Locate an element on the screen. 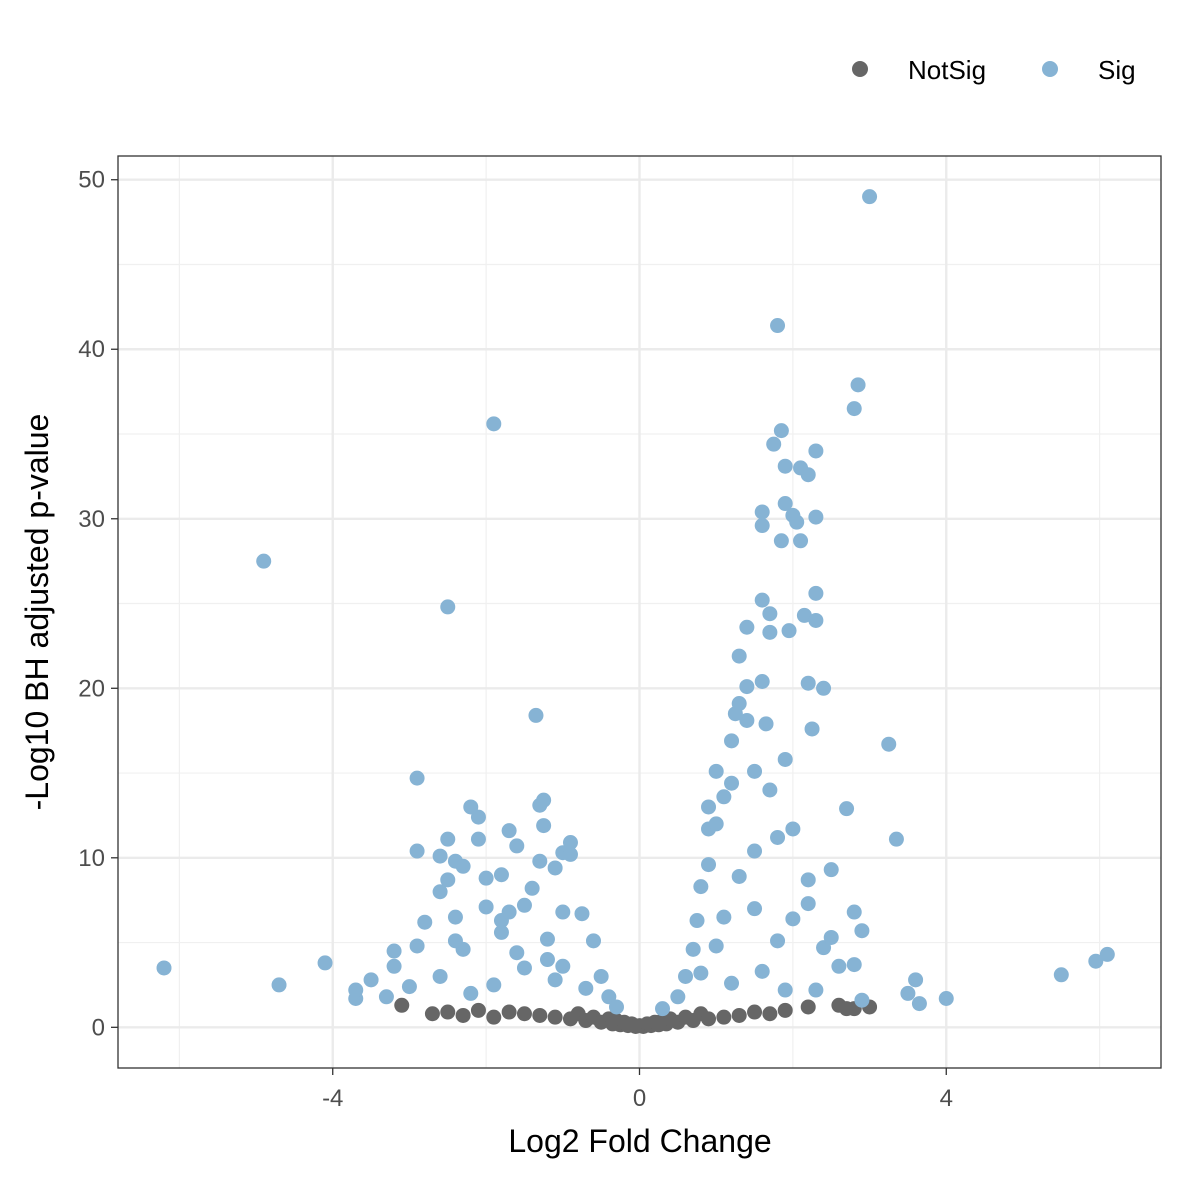 Image resolution: width=1181 pixels, height=1181 pixels. x-tick-label: 0 is located at coordinates (639, 1098).